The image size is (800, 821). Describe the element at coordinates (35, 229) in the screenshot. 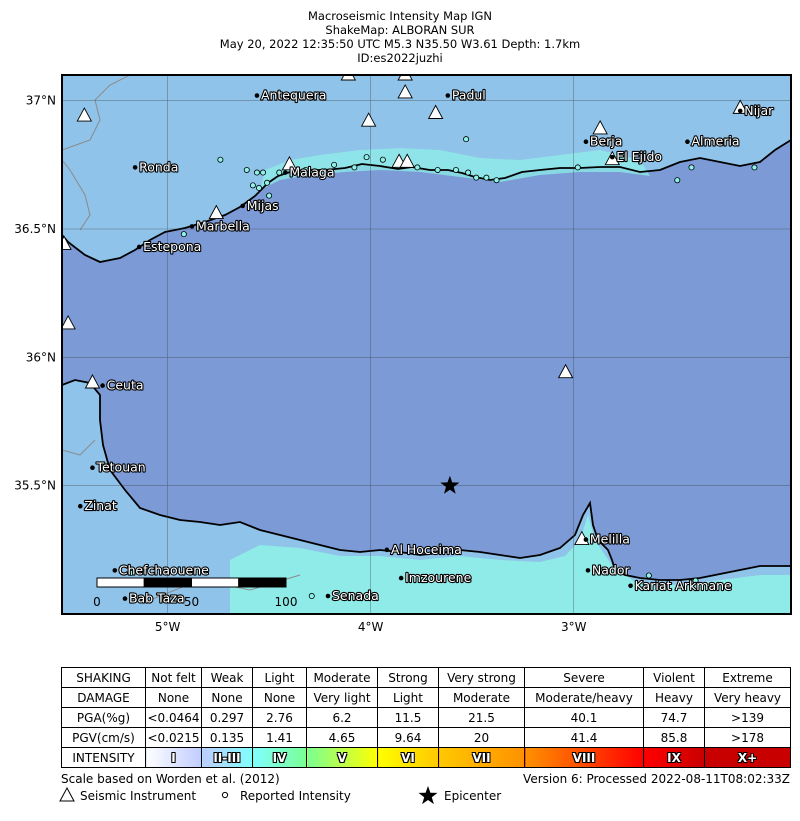

I see `lat-tick-label: 36.5°N` at that location.